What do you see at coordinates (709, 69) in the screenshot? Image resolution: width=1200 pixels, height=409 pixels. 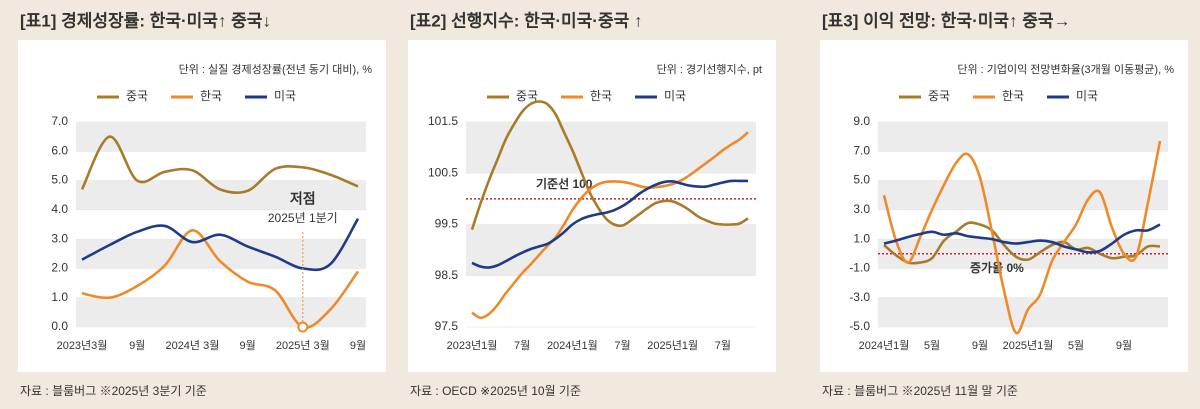 I see `unit-label: 단위 : 경기선행지수, pt` at bounding box center [709, 69].